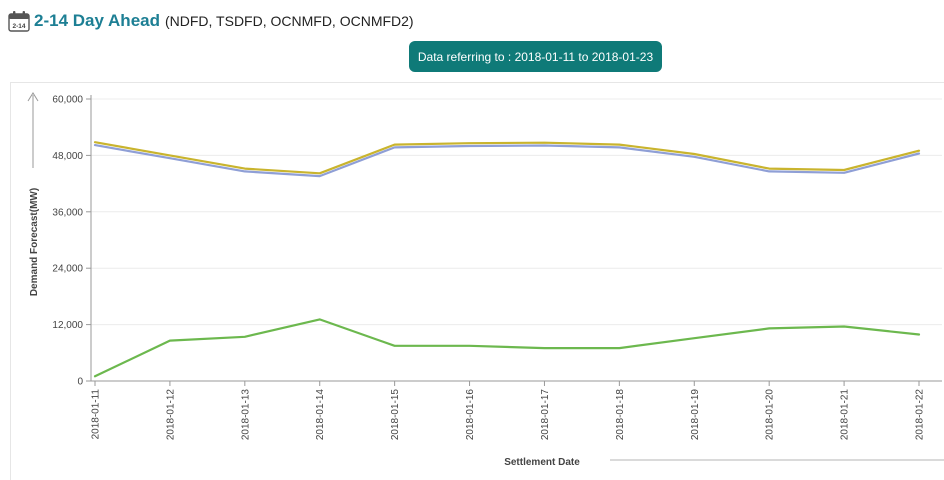  Describe the element at coordinates (289, 21) in the screenshot. I see `page-subtitle: (NDFD, TSDFD, OCNMFD, OCNMFD2)` at that location.